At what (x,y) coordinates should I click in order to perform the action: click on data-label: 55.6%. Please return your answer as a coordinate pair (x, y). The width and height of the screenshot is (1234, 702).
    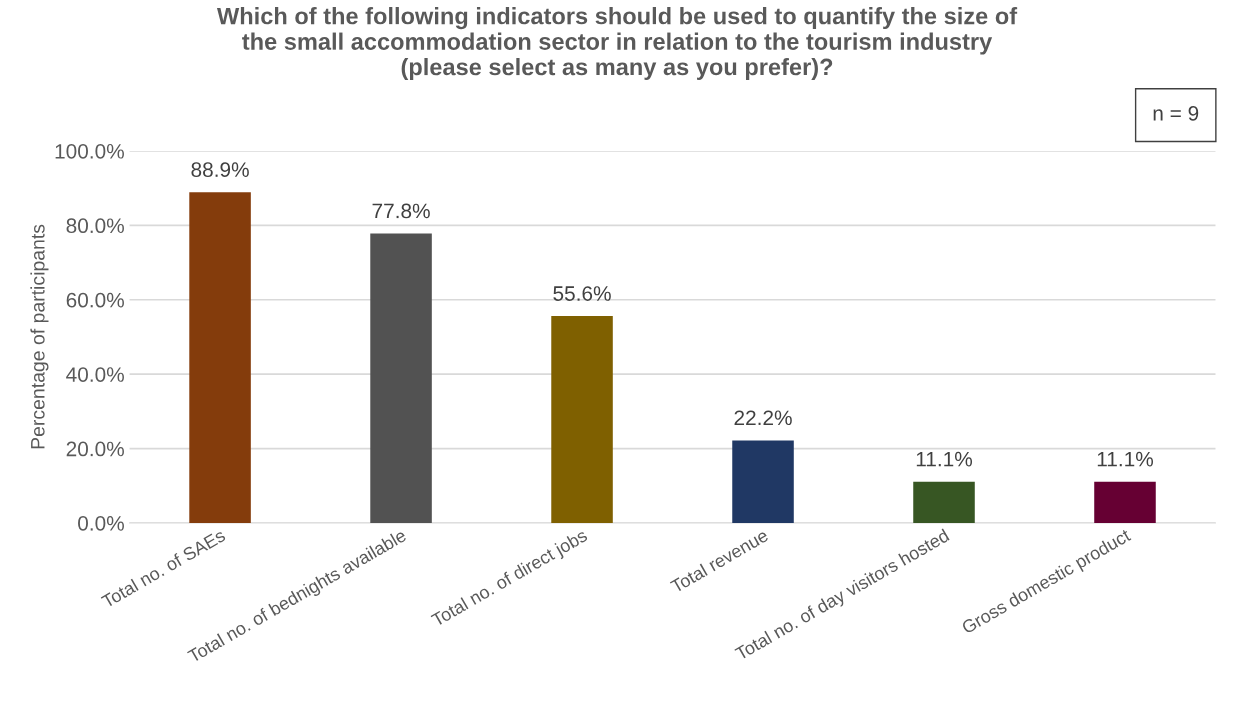
    Looking at the image, I should click on (582, 293).